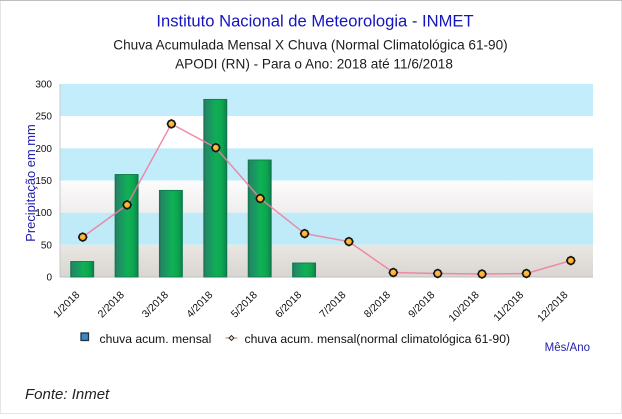  Describe the element at coordinates (552, 306) in the screenshot. I see `svg-text: 12/2018` at that location.